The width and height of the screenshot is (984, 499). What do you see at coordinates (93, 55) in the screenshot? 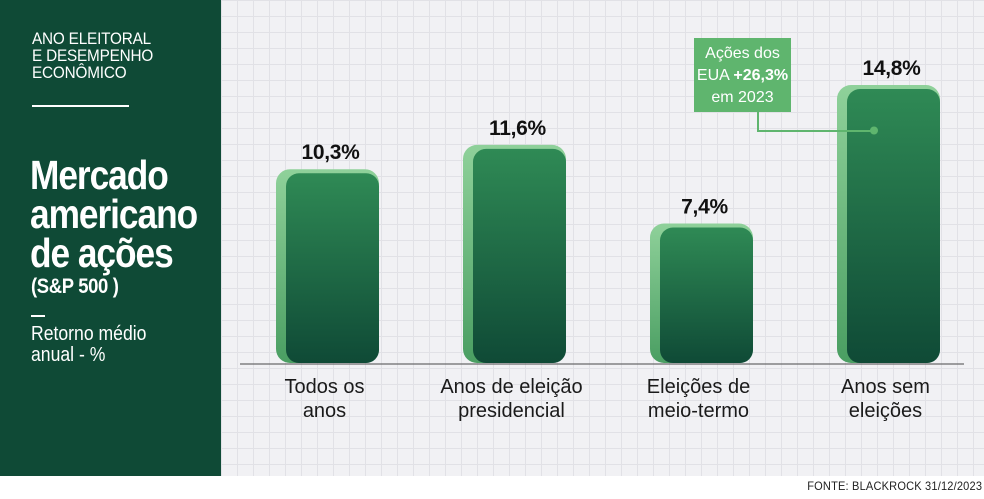
I see `kicker-line: E DESEMPENHO` at bounding box center [93, 55].